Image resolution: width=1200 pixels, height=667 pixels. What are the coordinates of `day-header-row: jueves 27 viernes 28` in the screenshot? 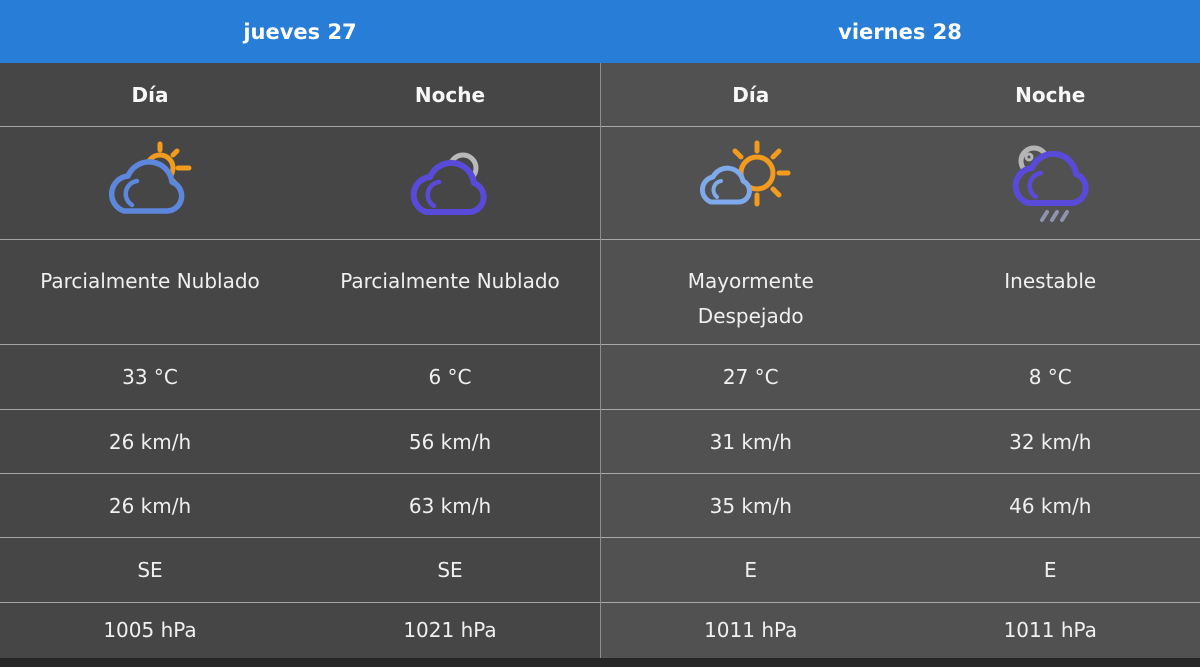 It's located at (600, 31).